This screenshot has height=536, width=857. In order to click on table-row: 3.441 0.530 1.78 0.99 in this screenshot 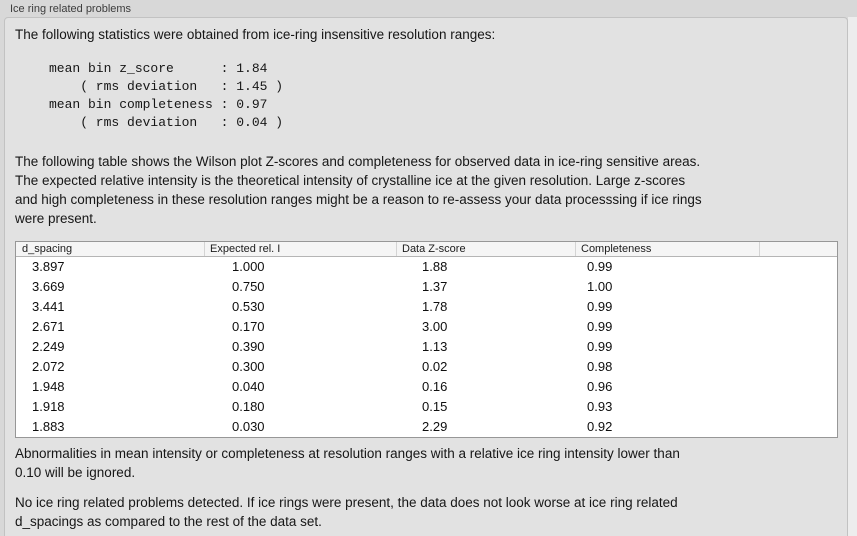, I will do `click(426, 307)`.